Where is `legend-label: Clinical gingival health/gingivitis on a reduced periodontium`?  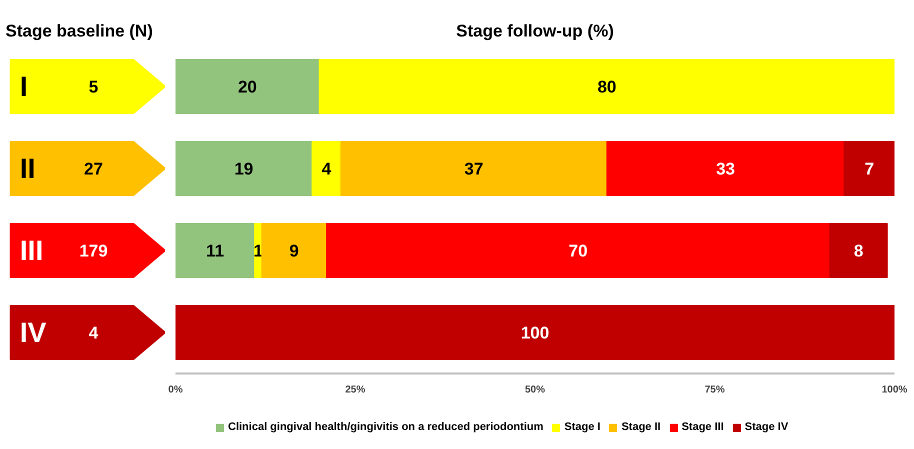 legend-label: Clinical gingival health/gingivitis on a reduced periodontium is located at coordinates (386, 427).